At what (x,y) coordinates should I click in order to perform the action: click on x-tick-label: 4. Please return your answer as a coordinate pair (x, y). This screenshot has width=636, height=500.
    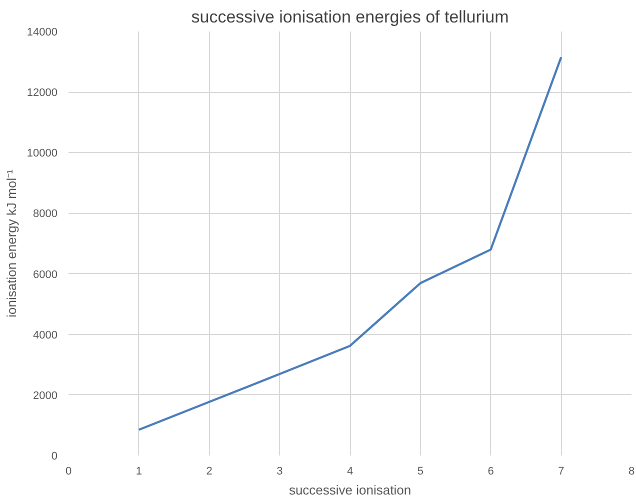
    Looking at the image, I should click on (350, 472).